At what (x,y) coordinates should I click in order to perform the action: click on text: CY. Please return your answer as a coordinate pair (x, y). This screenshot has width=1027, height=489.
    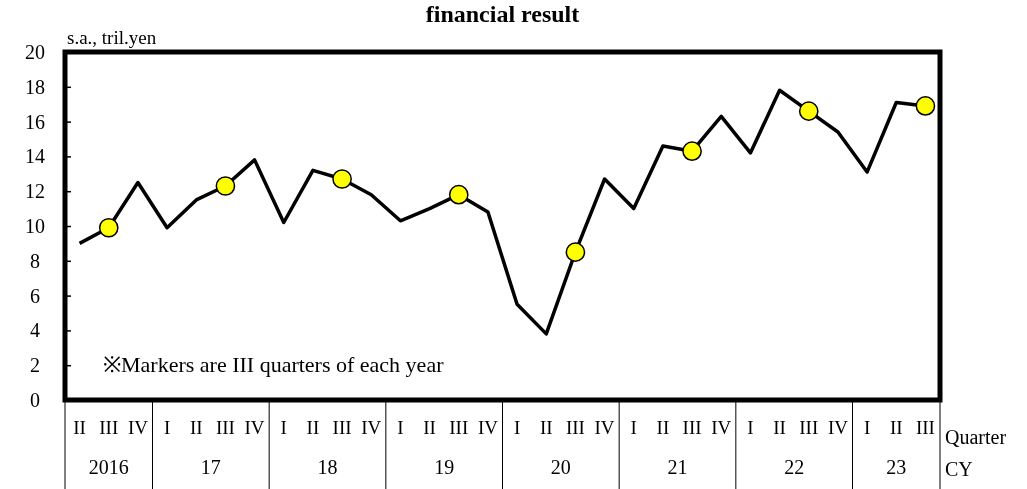
    Looking at the image, I should click on (959, 469).